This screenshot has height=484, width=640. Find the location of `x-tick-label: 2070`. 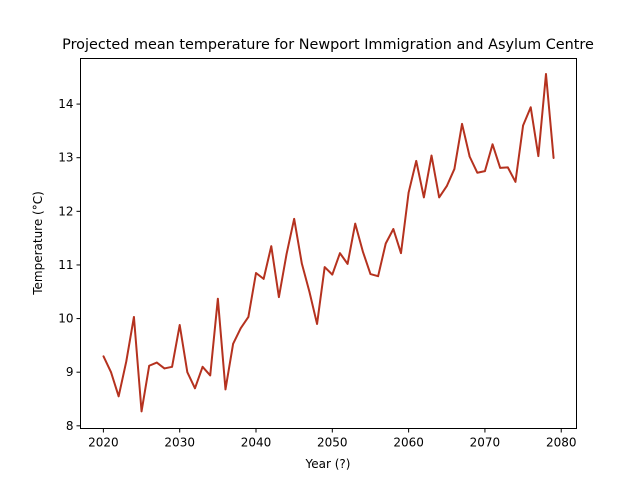

x-tick-label: 2070 is located at coordinates (485, 443).